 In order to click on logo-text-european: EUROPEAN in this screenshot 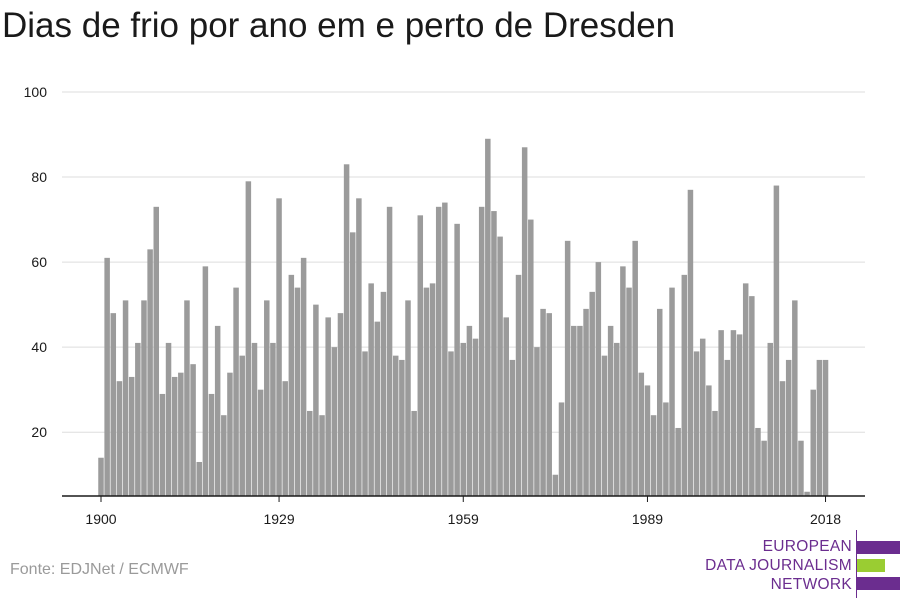, I will do `click(807, 546)`.